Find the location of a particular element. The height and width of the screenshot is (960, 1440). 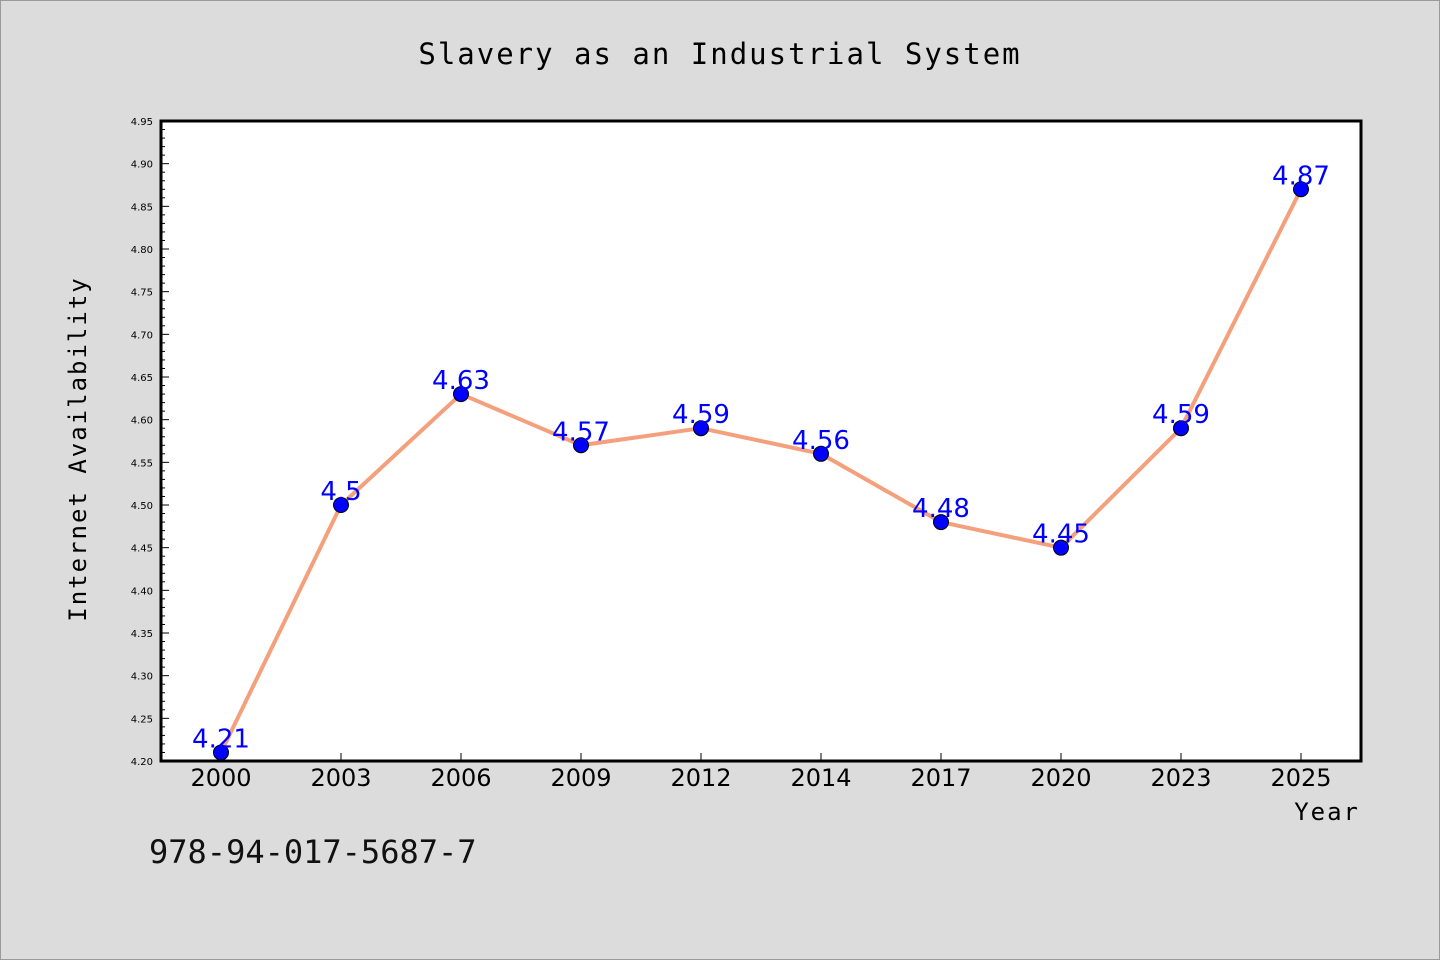

y-tick-label: 4.85 is located at coordinates (142, 207).